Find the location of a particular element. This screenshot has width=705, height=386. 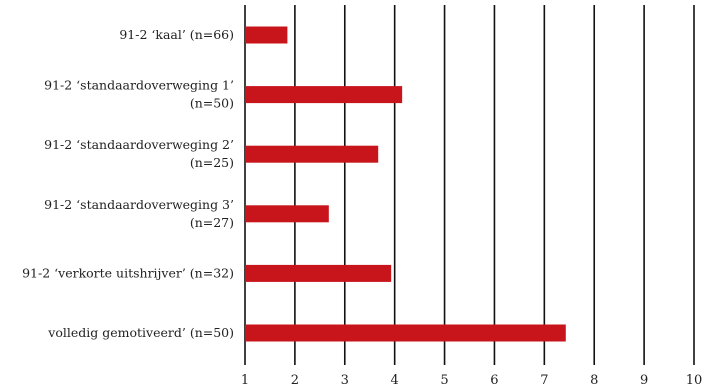

x-tick-label: 5 is located at coordinates (444, 379).